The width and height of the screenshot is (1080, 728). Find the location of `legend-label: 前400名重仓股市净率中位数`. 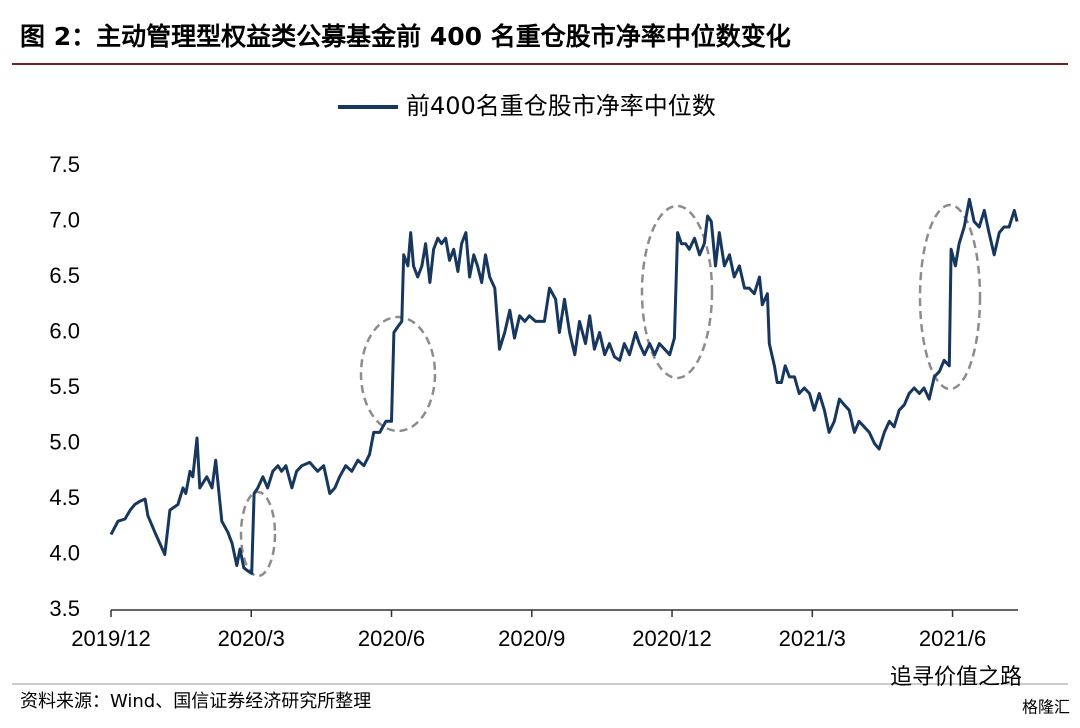

legend-label: 前400名重仓股市净率中位数 is located at coordinates (561, 106).